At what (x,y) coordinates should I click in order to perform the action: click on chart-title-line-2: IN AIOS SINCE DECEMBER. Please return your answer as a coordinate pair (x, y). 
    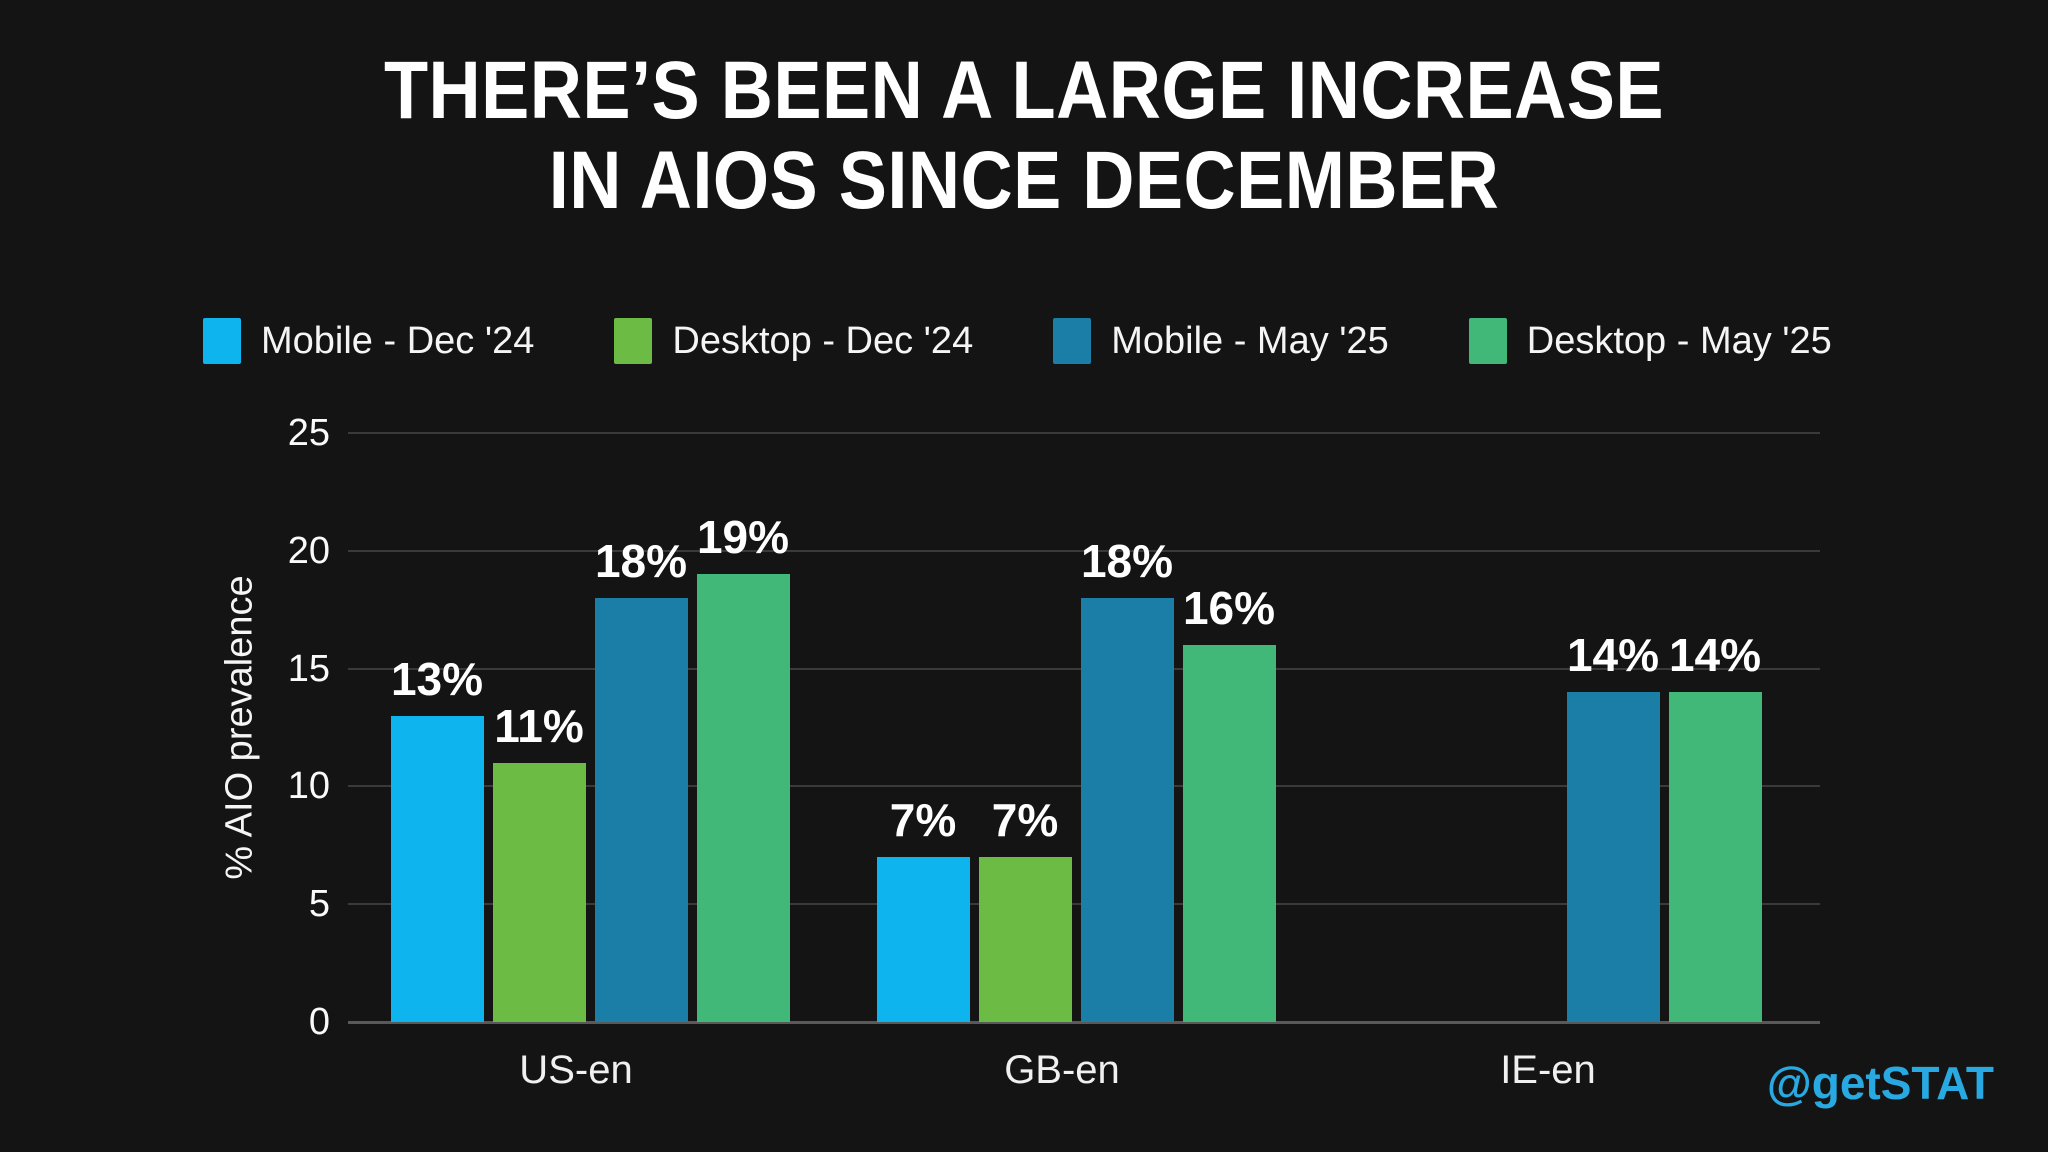
    Looking at the image, I should click on (1024, 180).